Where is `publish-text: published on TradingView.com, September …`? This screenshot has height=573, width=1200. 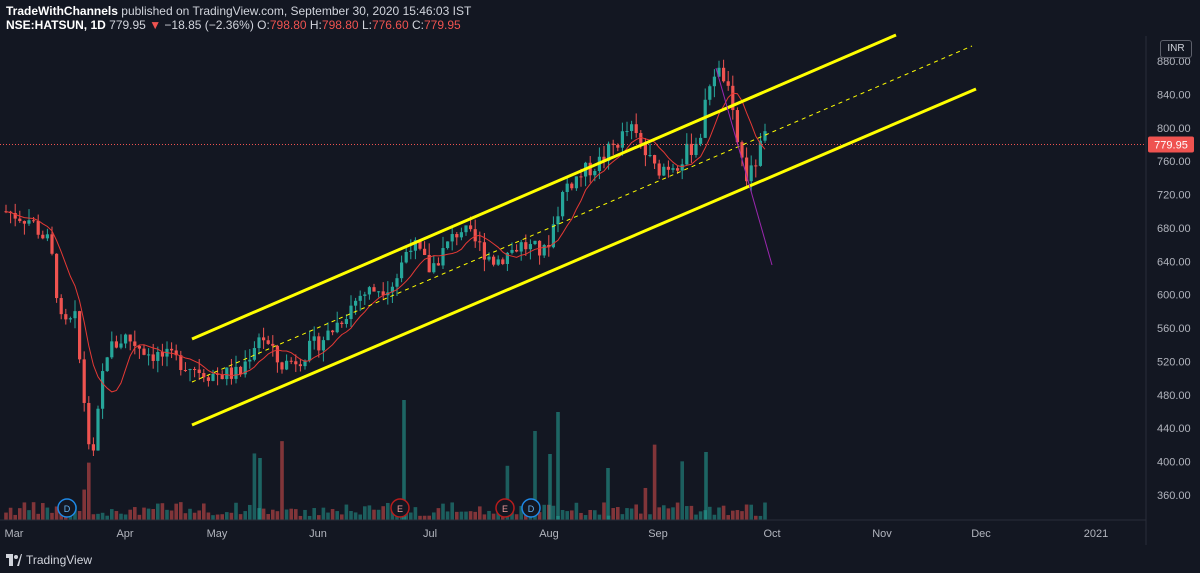 publish-text: published on TradingView.com, September … is located at coordinates (296, 11).